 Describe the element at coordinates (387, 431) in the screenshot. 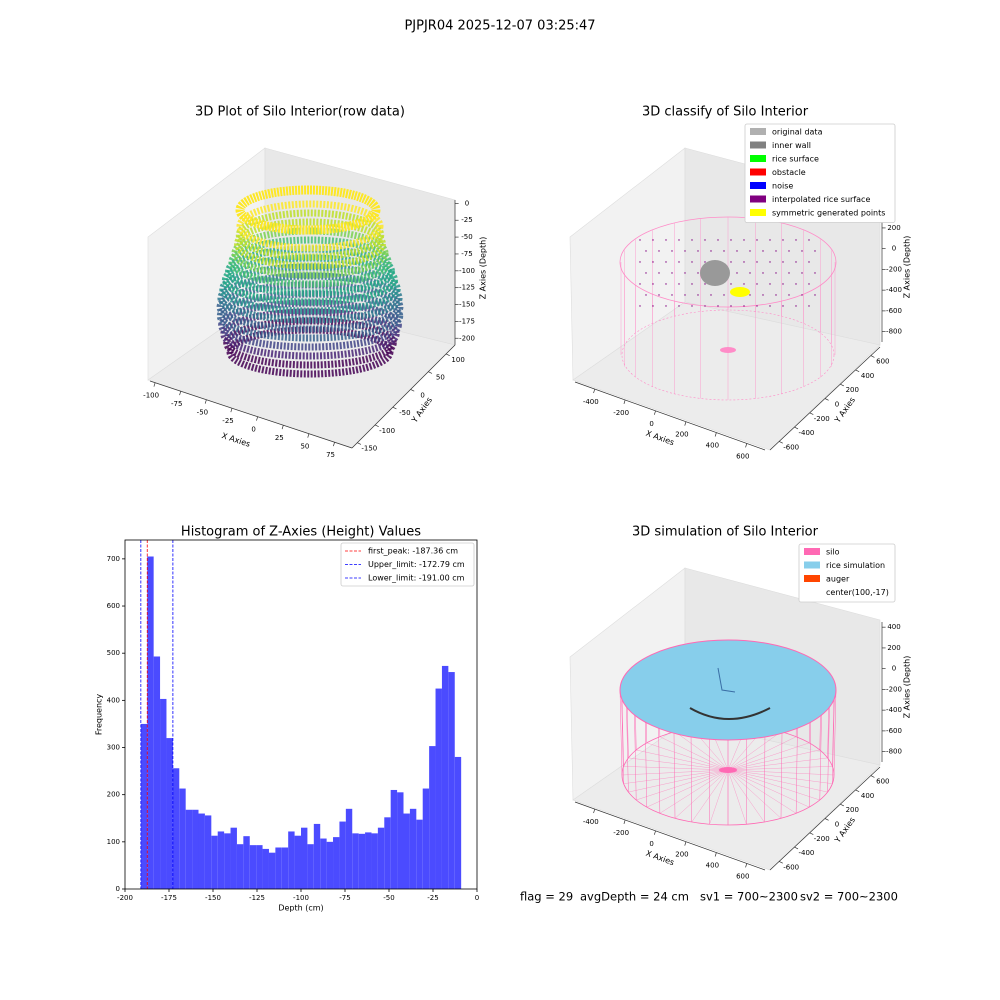

I see `y-tick-label: -100` at that location.